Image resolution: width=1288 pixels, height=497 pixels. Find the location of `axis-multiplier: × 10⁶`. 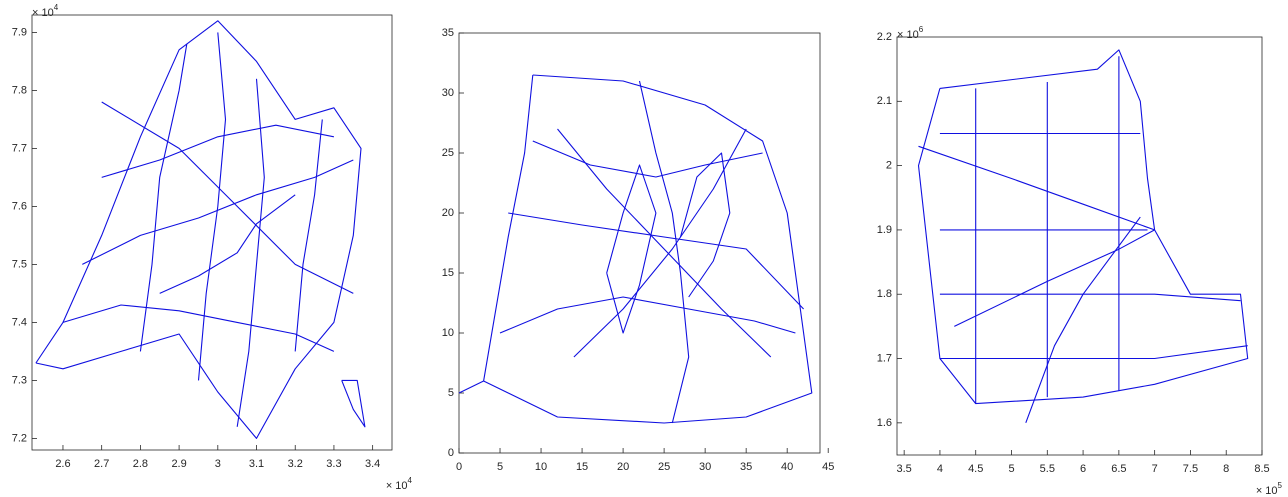

axis-multiplier: × 10⁶ is located at coordinates (910, 33).